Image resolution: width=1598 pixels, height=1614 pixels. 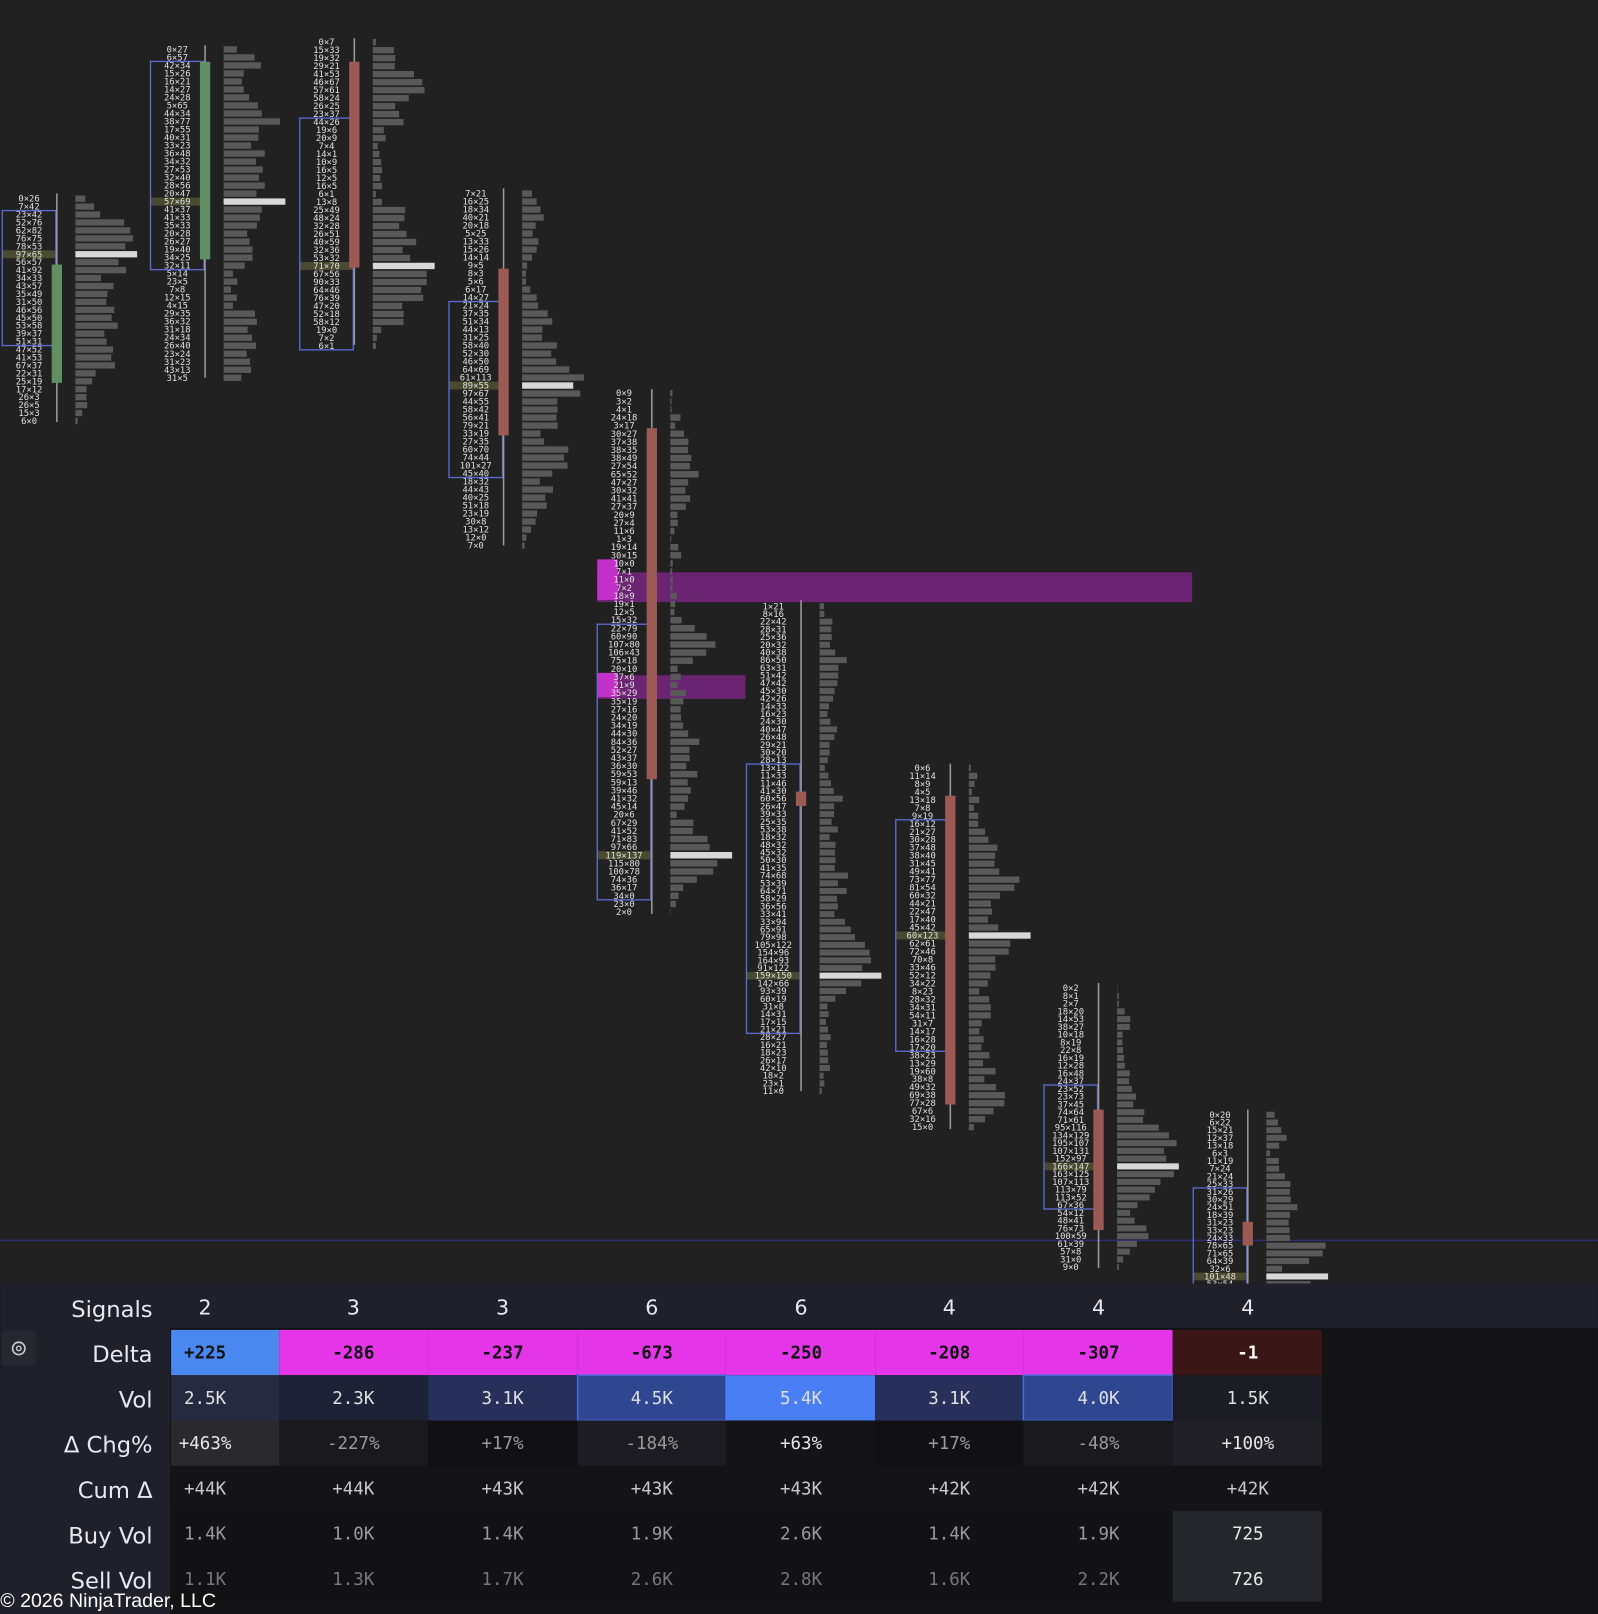 I want to click on footprint-cell: 63×31, so click(x=773, y=669).